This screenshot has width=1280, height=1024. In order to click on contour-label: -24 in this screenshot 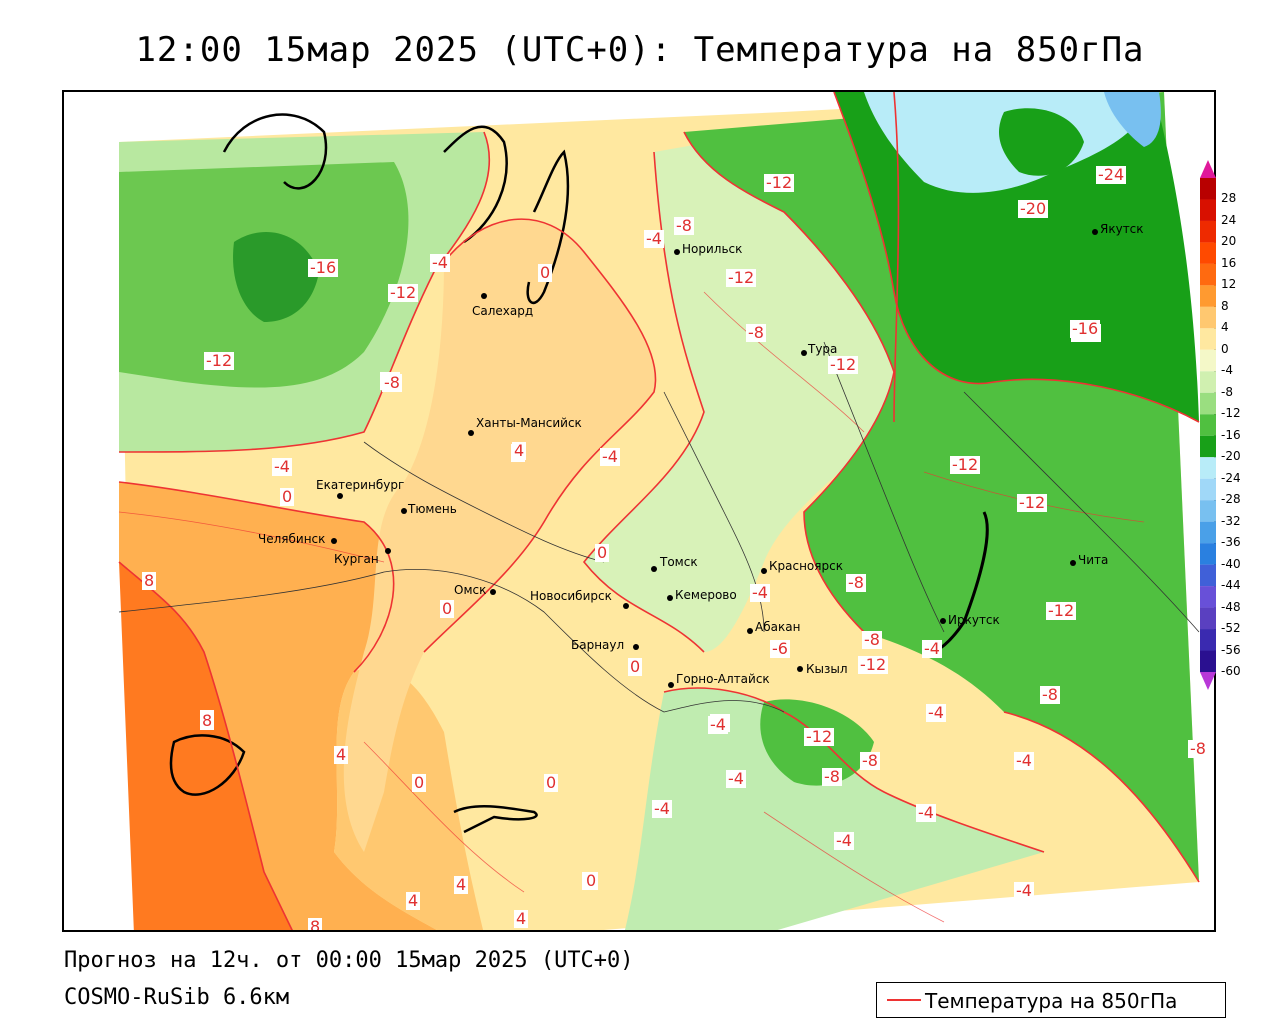, I will do `click(1111, 174)`.